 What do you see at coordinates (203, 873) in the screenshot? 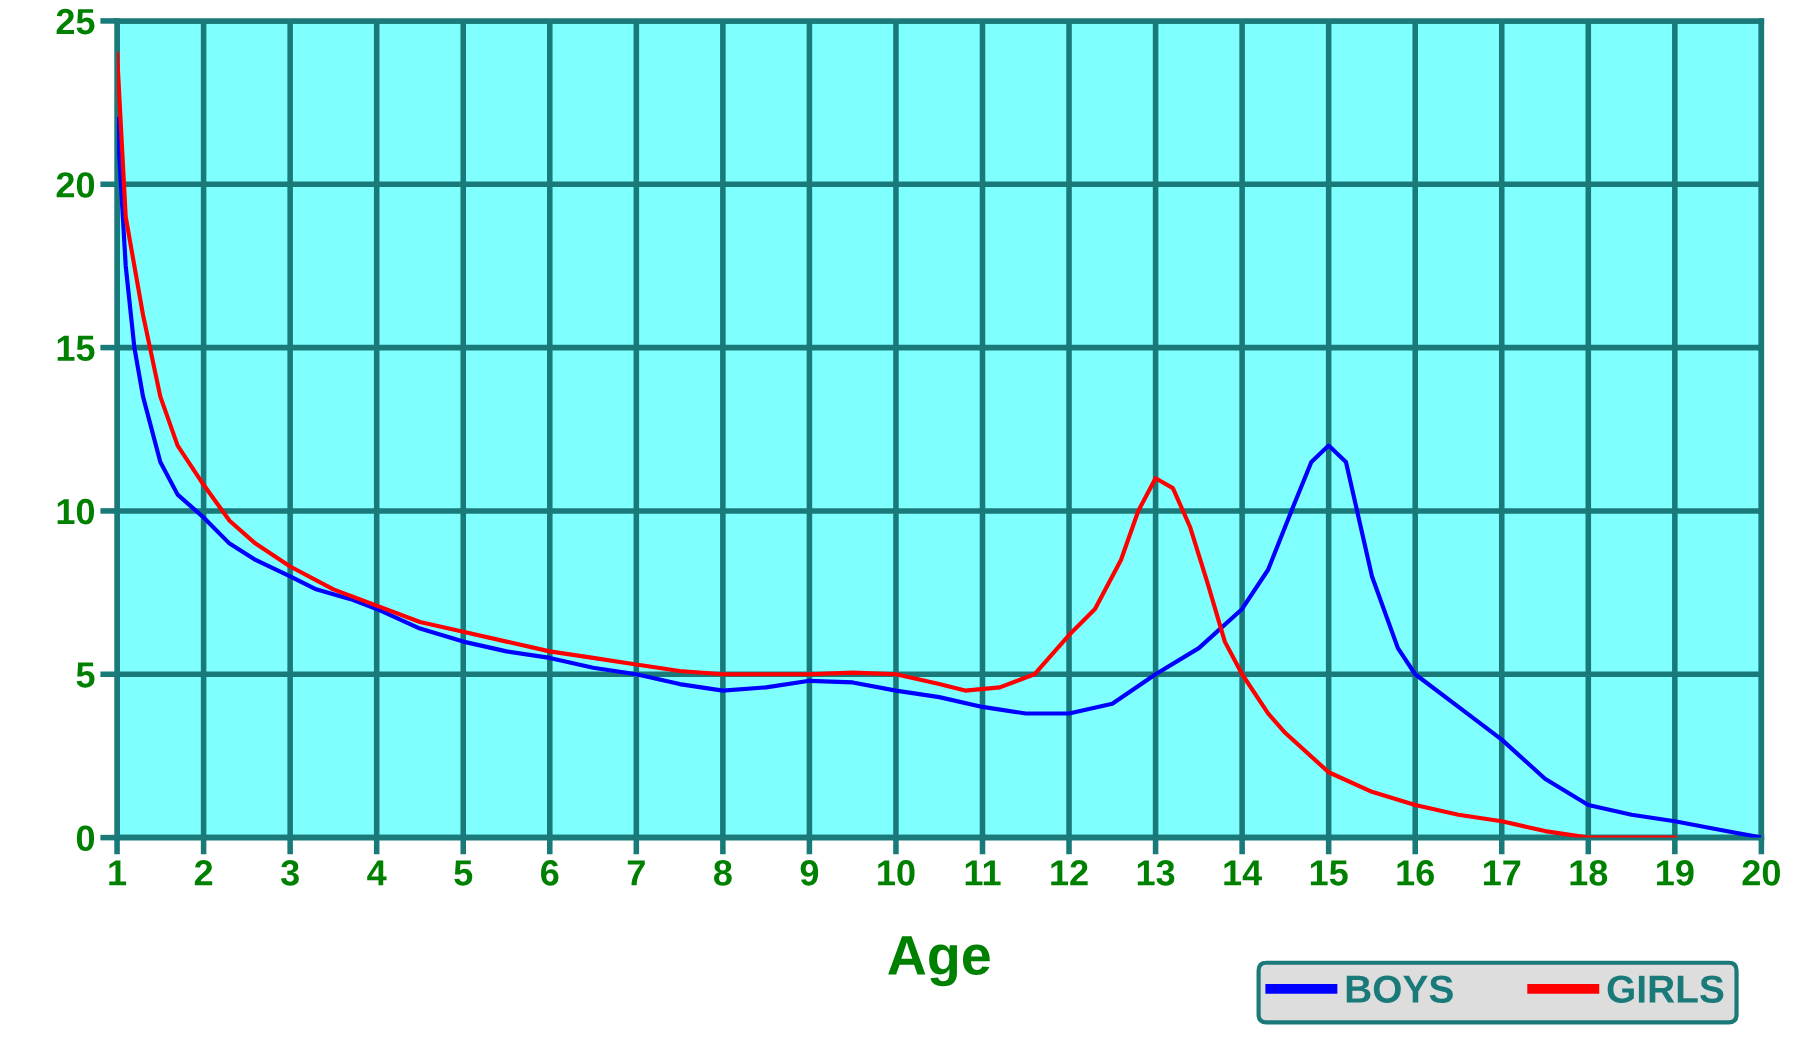
I see `x-tick-label: 2` at bounding box center [203, 873].